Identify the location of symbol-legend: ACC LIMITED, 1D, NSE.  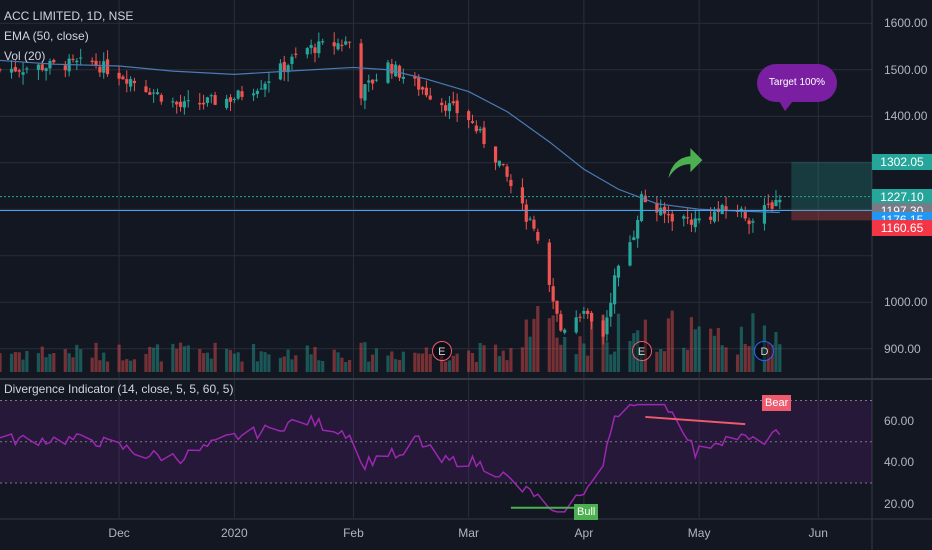
(69, 16).